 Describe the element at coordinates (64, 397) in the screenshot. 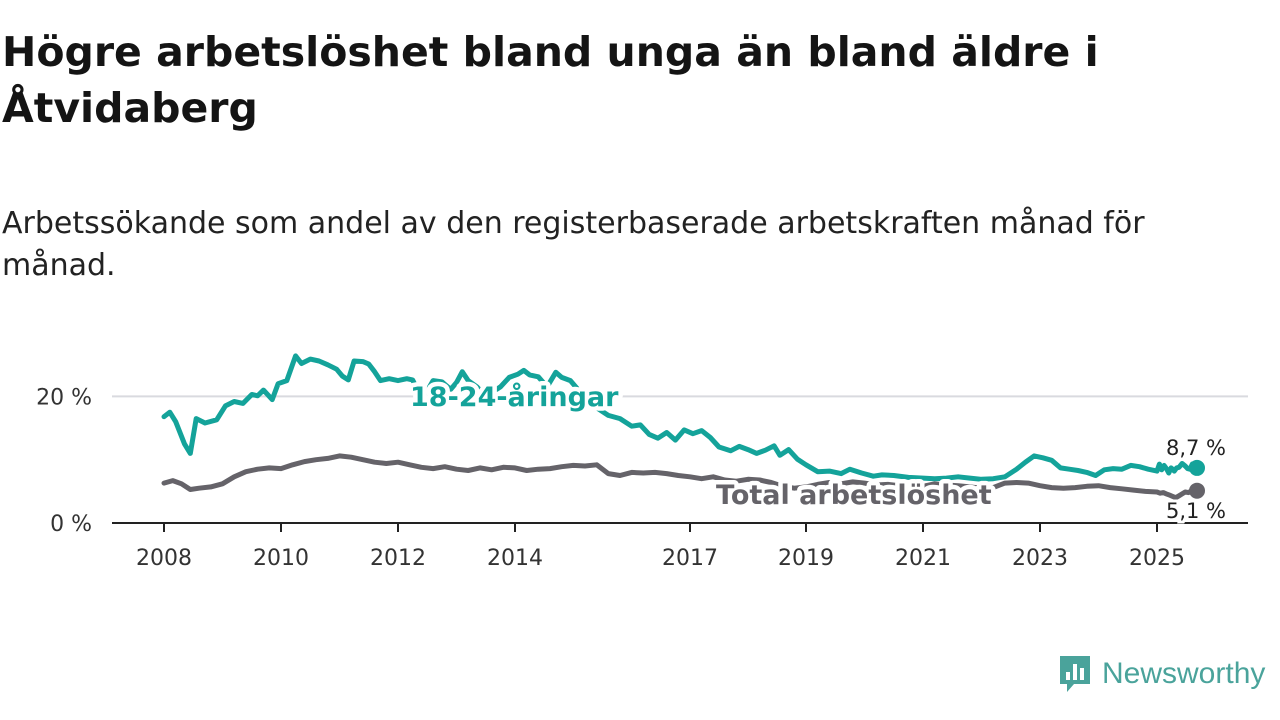

I see `y-tick-label: 20 %` at that location.